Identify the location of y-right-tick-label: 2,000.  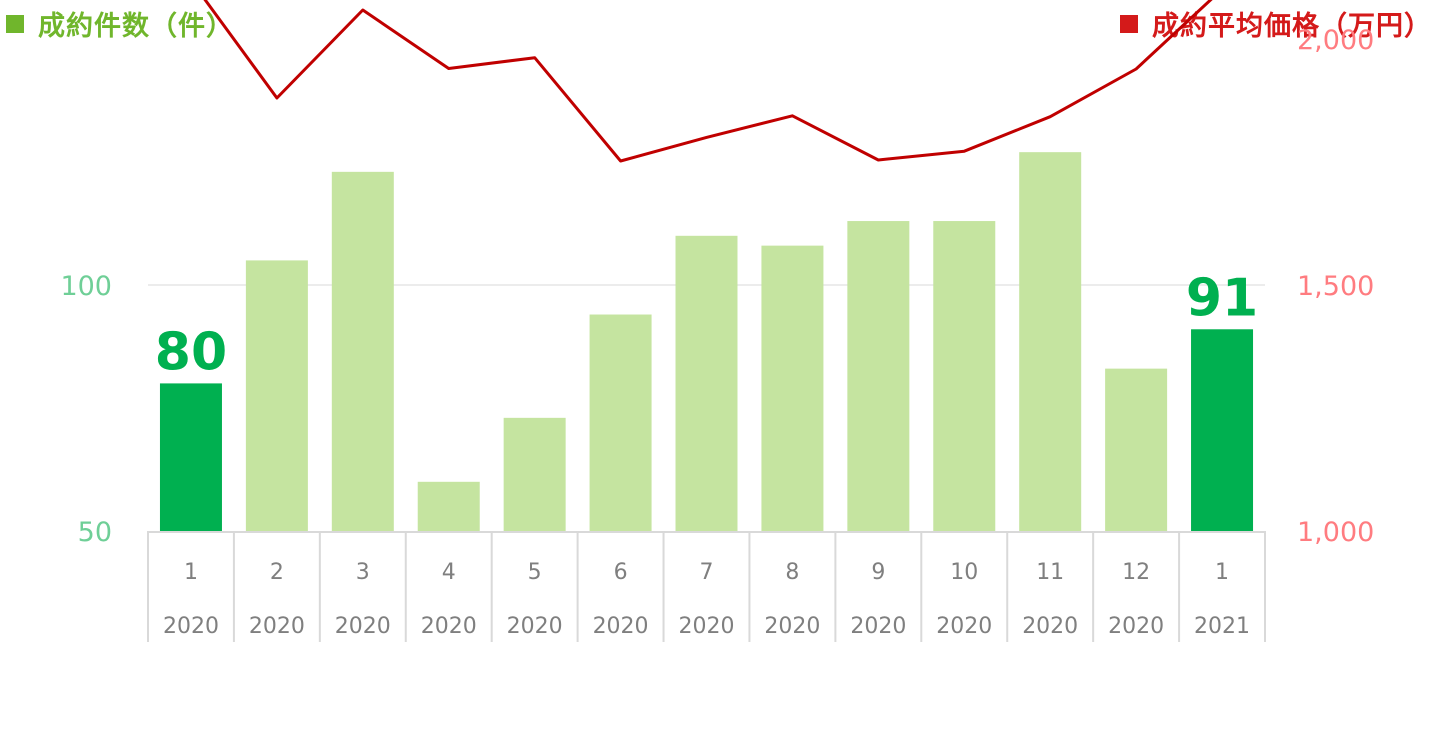
(1335, 40).